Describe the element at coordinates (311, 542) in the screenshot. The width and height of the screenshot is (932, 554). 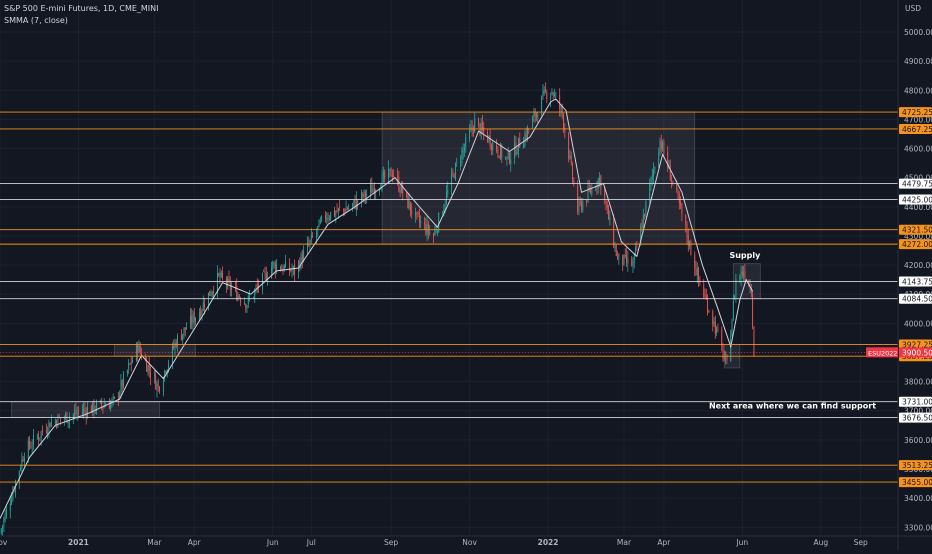
I see `x-tick-label: Jul` at that location.